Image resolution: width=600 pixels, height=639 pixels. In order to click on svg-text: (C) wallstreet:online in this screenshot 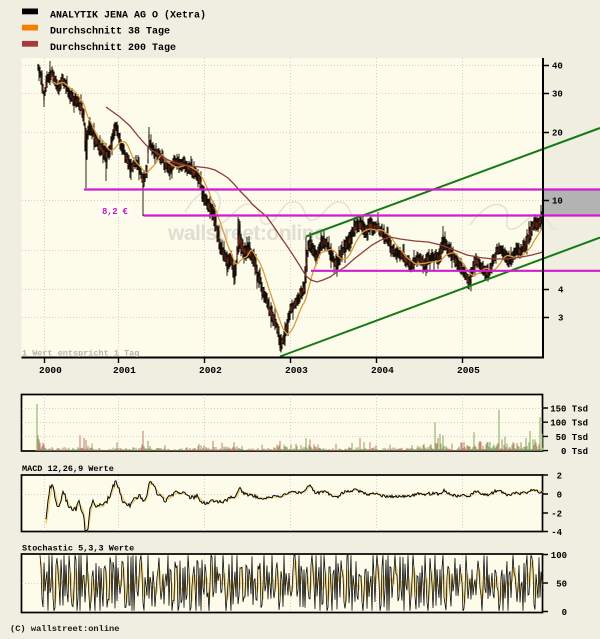, I will do `click(64, 629)`.